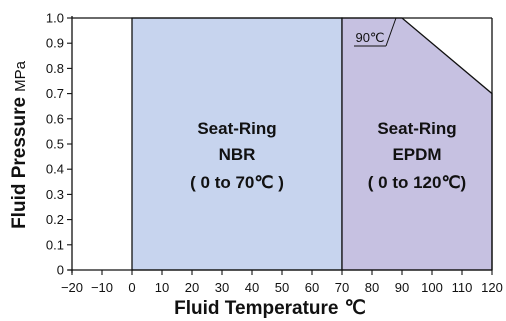 This screenshot has width=506, height=321. Describe the element at coordinates (55, 169) in the screenshot. I see `y-tick-label: 0.4` at that location.